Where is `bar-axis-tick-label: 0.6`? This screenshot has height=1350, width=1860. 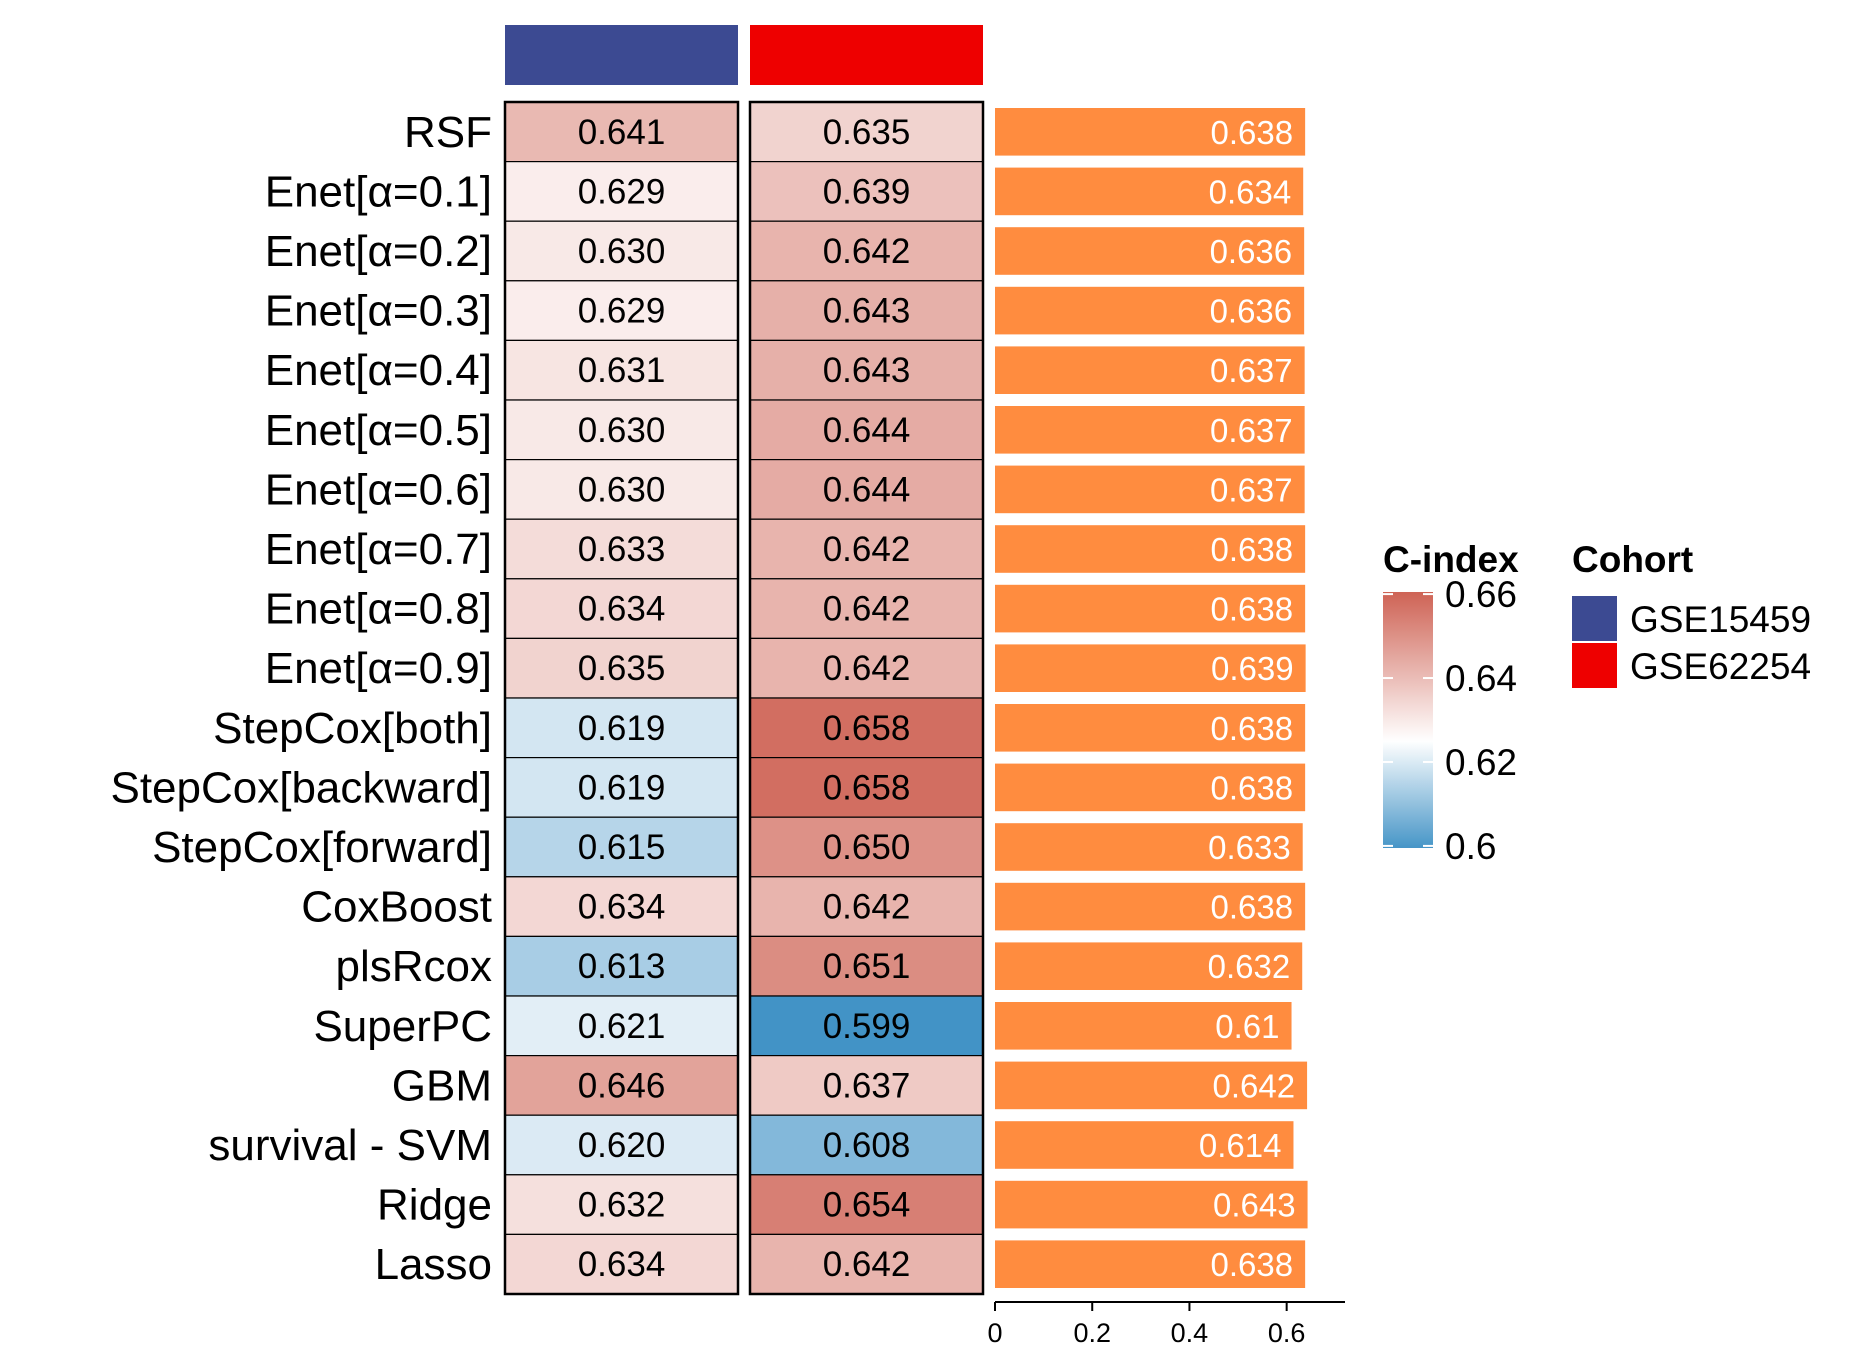
bar-axis-tick-label: 0.6 is located at coordinates (1287, 1333).